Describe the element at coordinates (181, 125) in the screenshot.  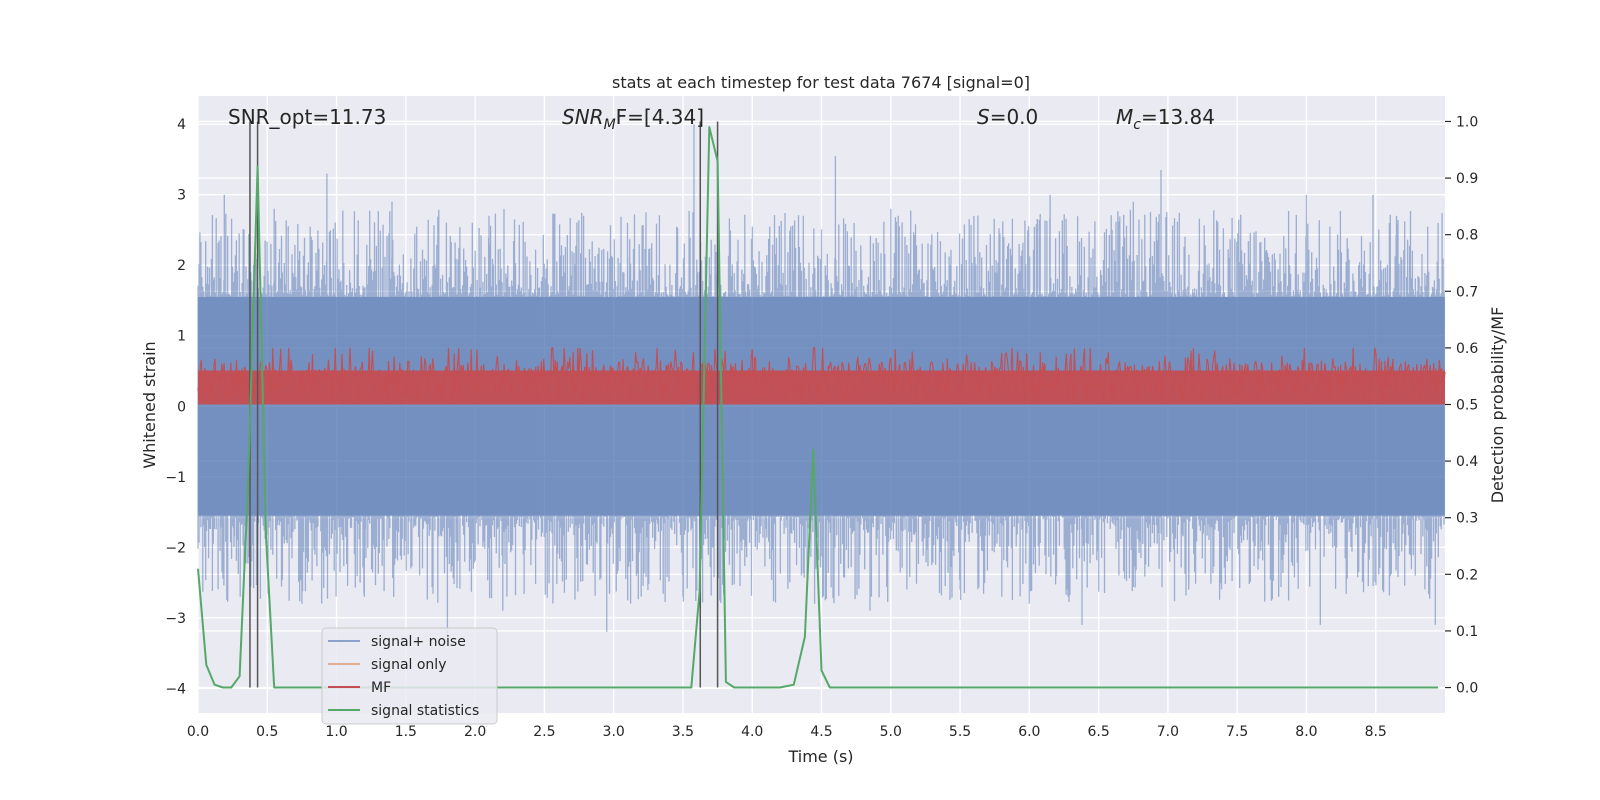
I see `left-y-tick-label-8: 4` at that location.